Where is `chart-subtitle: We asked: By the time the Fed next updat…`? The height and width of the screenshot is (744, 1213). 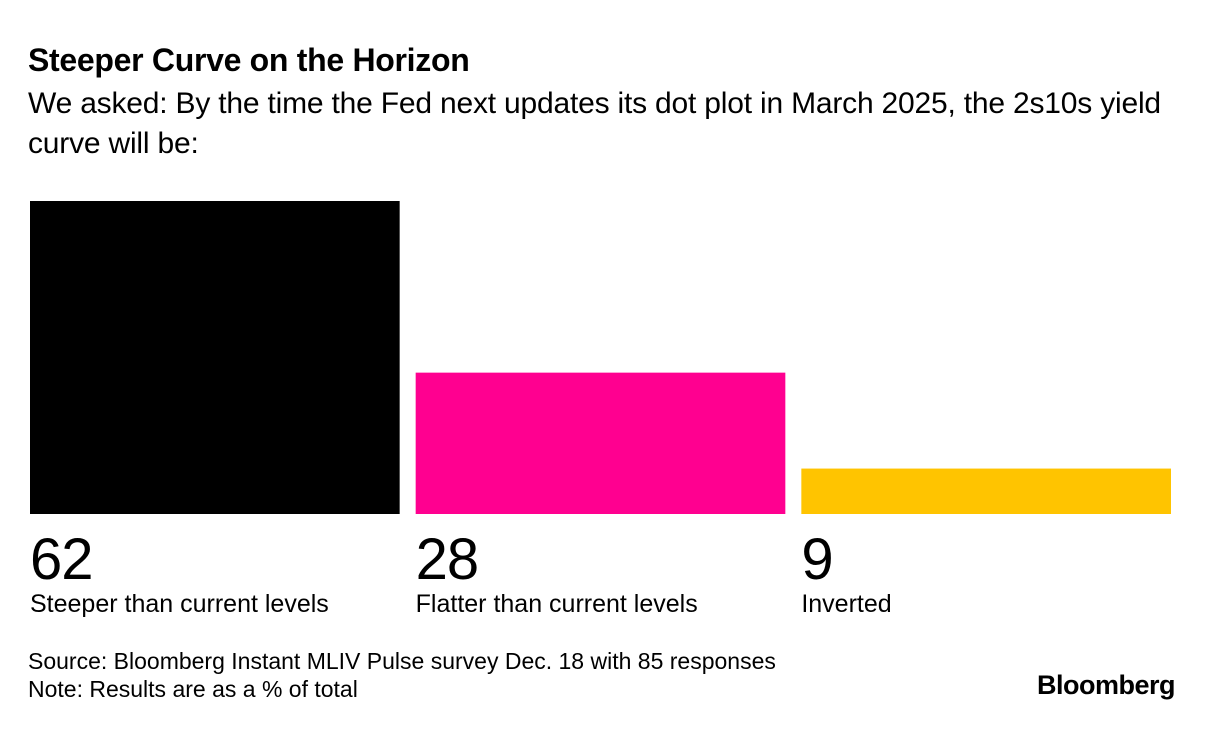
chart-subtitle: We asked: By the time the Fed next updat… is located at coordinates (594, 123).